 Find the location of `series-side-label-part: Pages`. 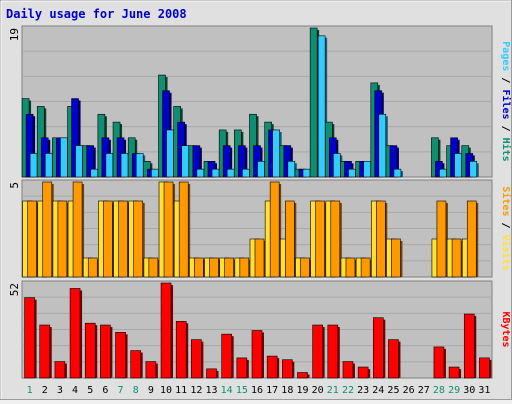

series-side-label-part: Pages is located at coordinates (505, 56).